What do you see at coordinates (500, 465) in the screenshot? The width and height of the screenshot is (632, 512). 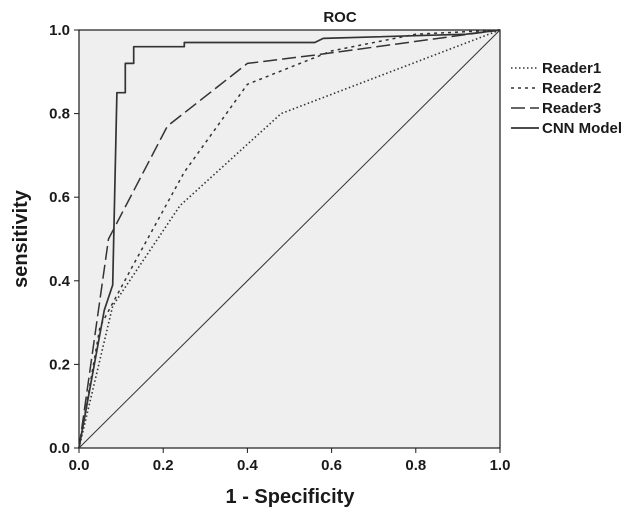 I see `x-tick-label: 1.0` at bounding box center [500, 465].